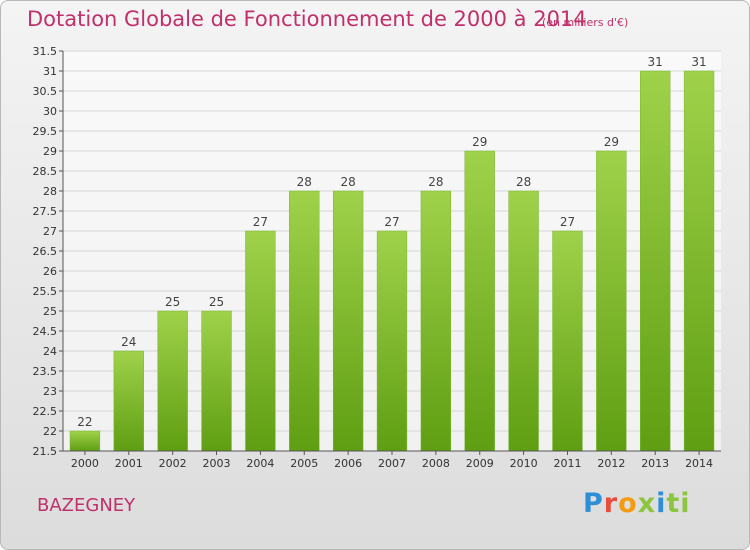 The height and width of the screenshot is (550, 750). What do you see at coordinates (85, 441) in the screenshot?
I see `bar-2000` at bounding box center [85, 441].